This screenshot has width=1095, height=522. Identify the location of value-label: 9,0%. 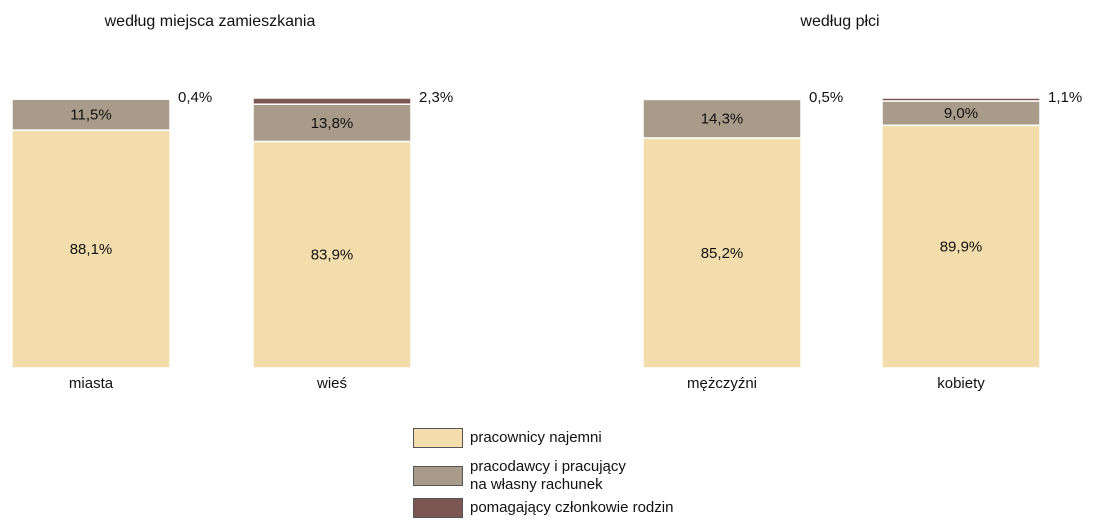
(961, 113).